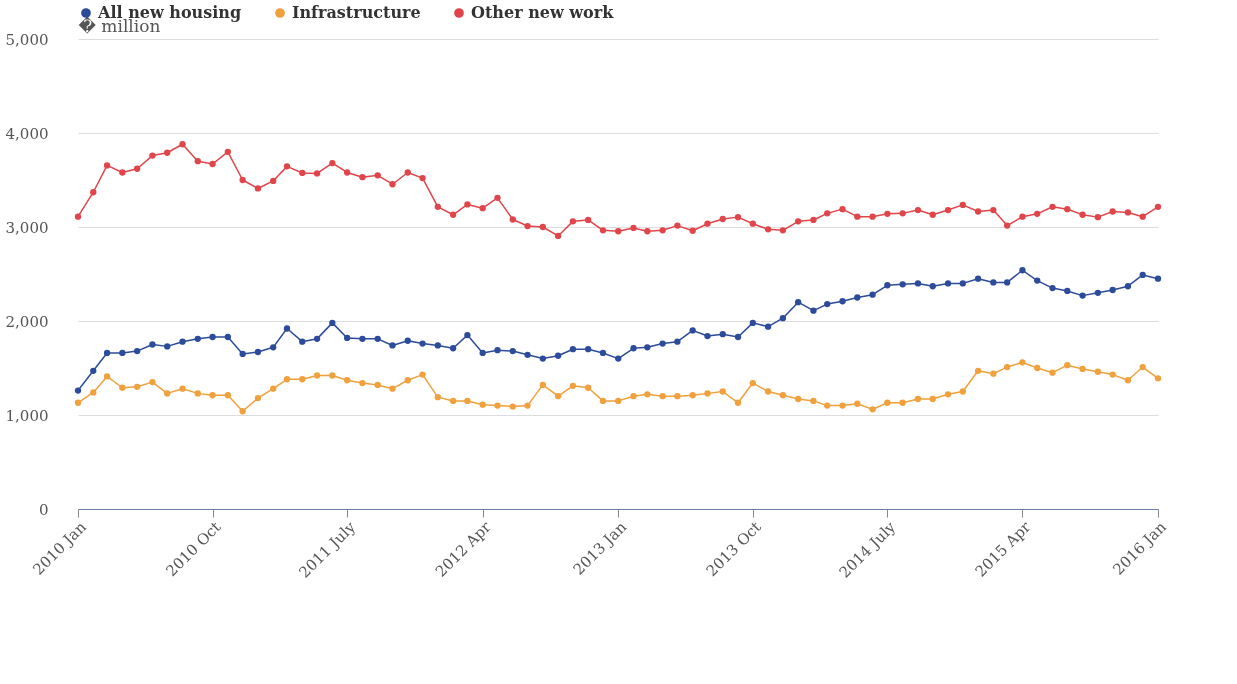 The width and height of the screenshot is (1237, 684). Describe the element at coordinates (543, 12) in the screenshot. I see `legend-label: Other new work` at that location.